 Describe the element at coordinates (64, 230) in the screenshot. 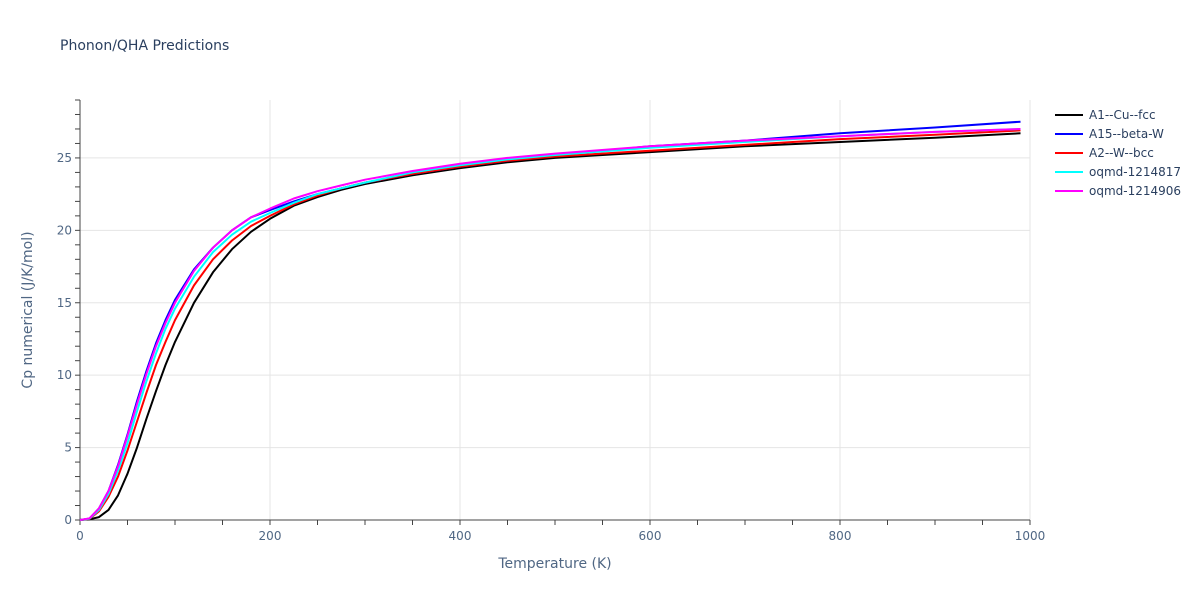

I see `y-tick-label: 20` at that location.